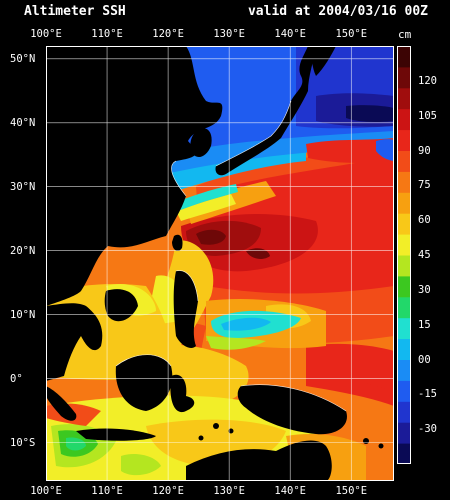 This screenshot has width=450, height=500. I want to click on colorbar-tick-label: -15, so click(427, 394).